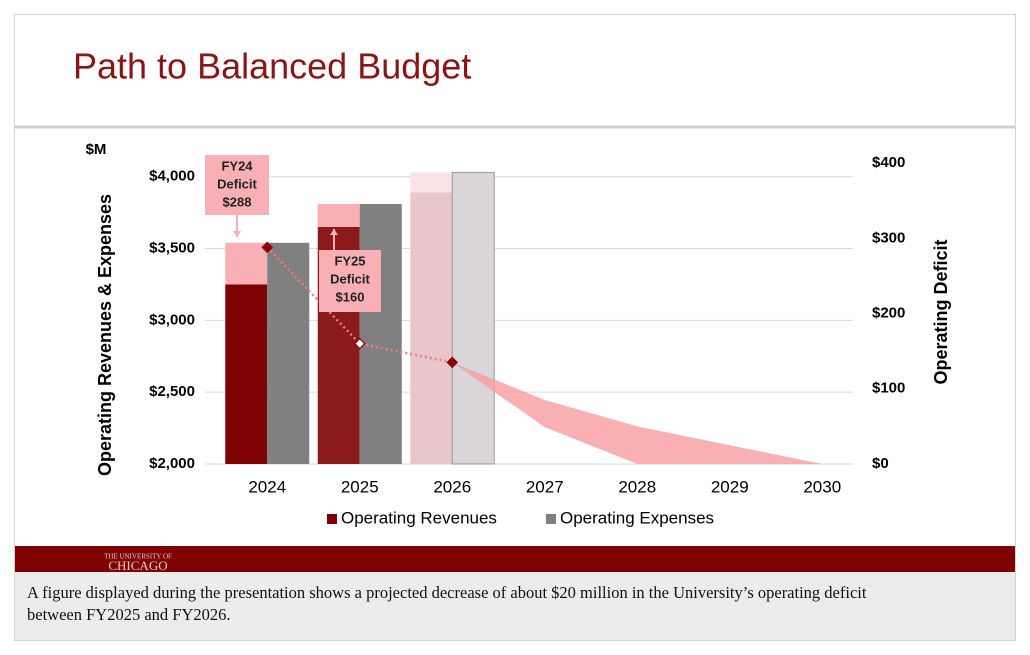 The image size is (1030, 655). Describe the element at coordinates (172, 319) in the screenshot. I see `y-tick-label: $3,000` at that location.